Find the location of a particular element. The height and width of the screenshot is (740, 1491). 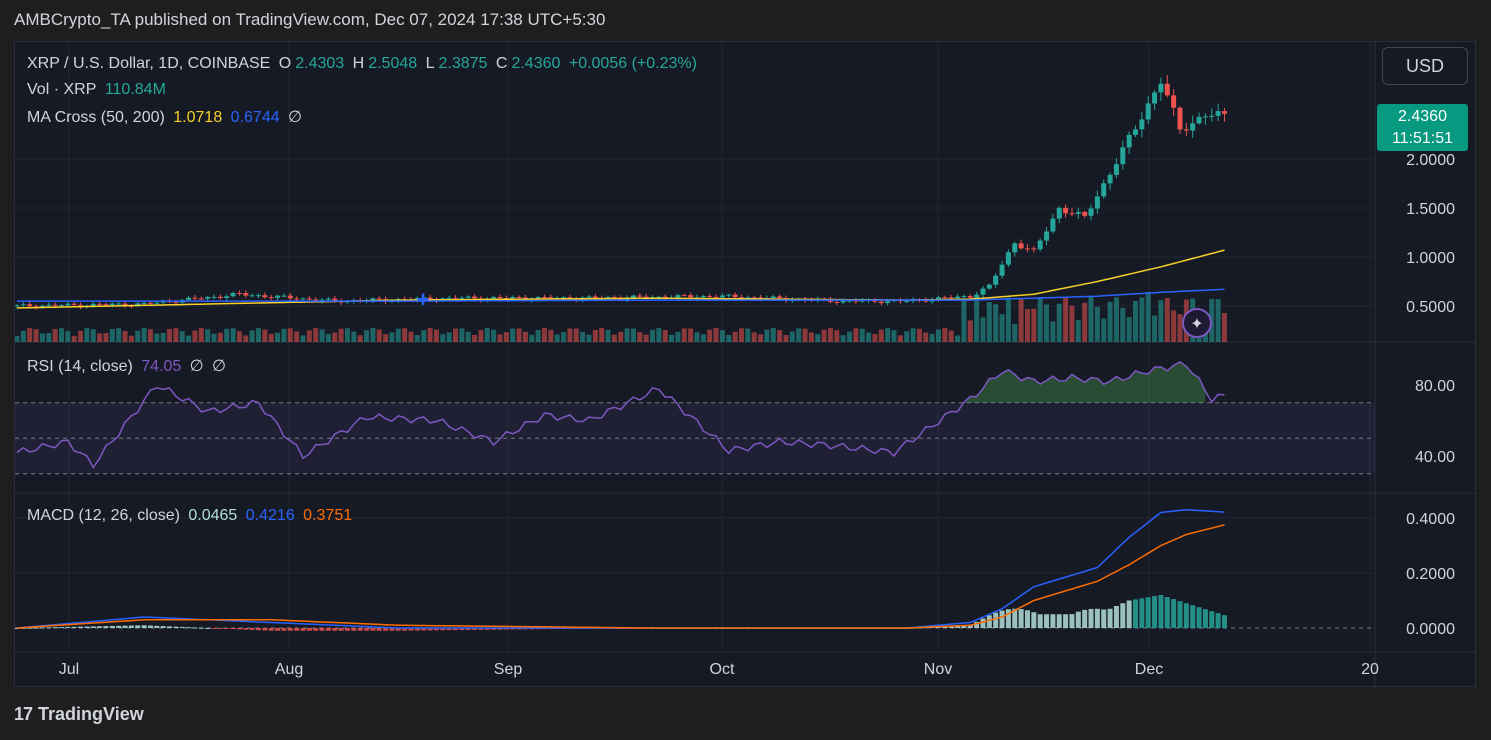

rsi-extra-2: ∅ is located at coordinates (219, 366).